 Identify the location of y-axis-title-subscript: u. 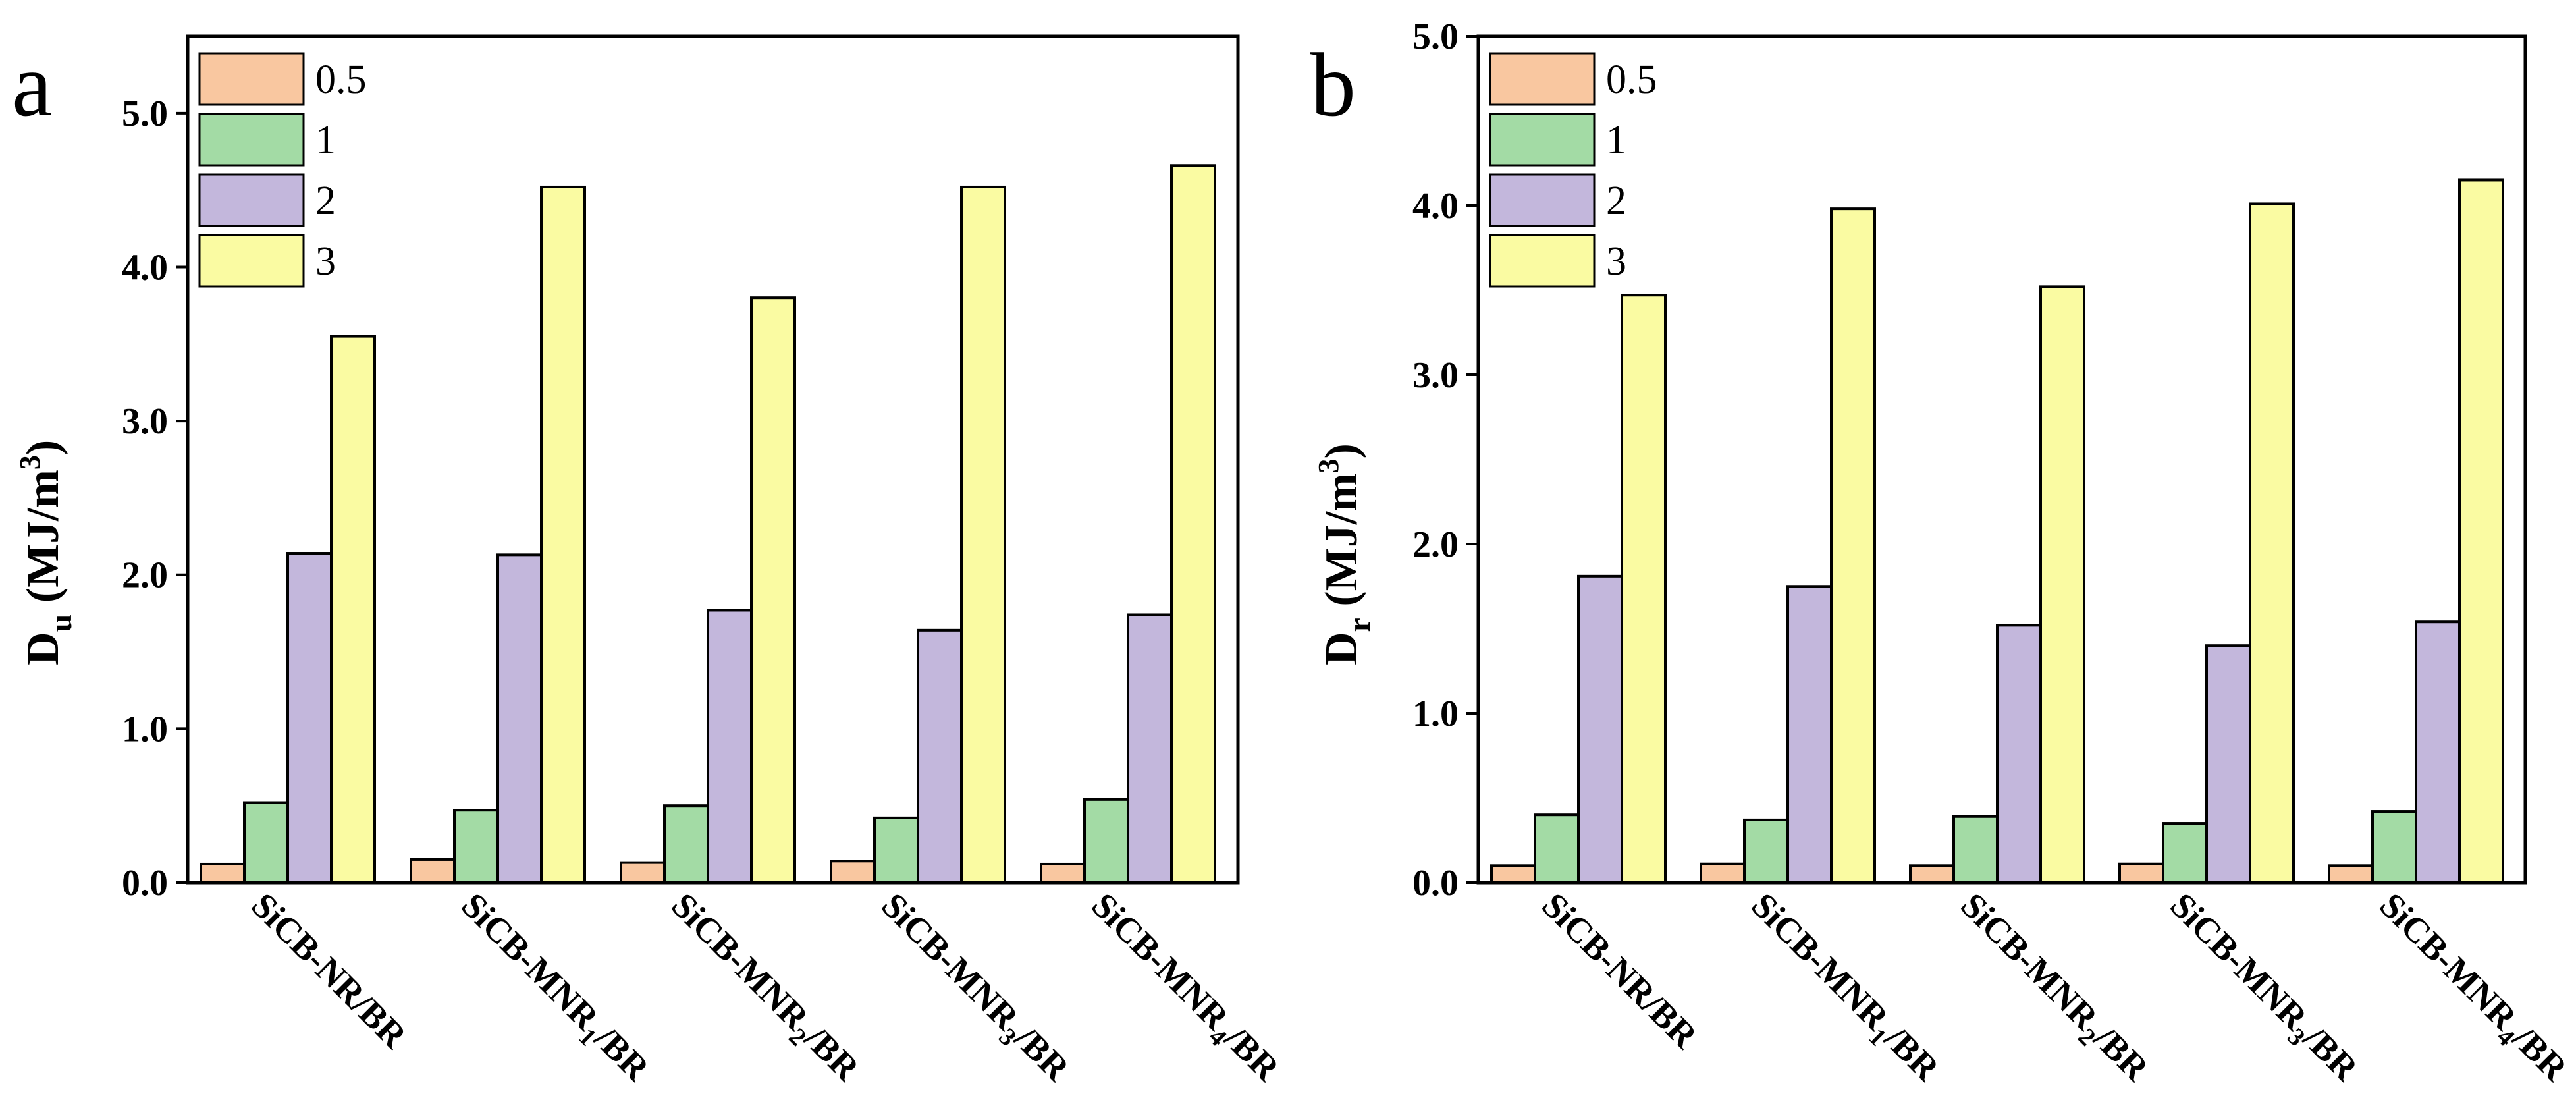
(61, 623).